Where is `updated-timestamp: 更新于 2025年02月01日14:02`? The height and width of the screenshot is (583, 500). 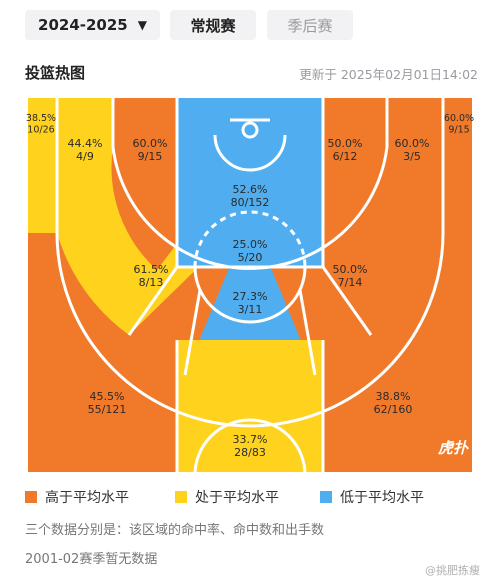
updated-timestamp: 更新于 2025年02月01日14:02 is located at coordinates (388, 74).